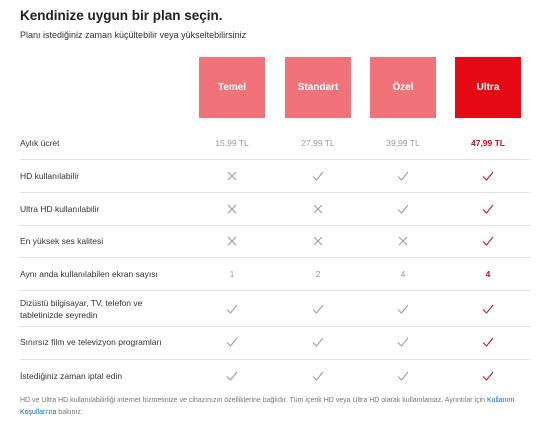  I want to click on plan-button: Temel, so click(232, 87).